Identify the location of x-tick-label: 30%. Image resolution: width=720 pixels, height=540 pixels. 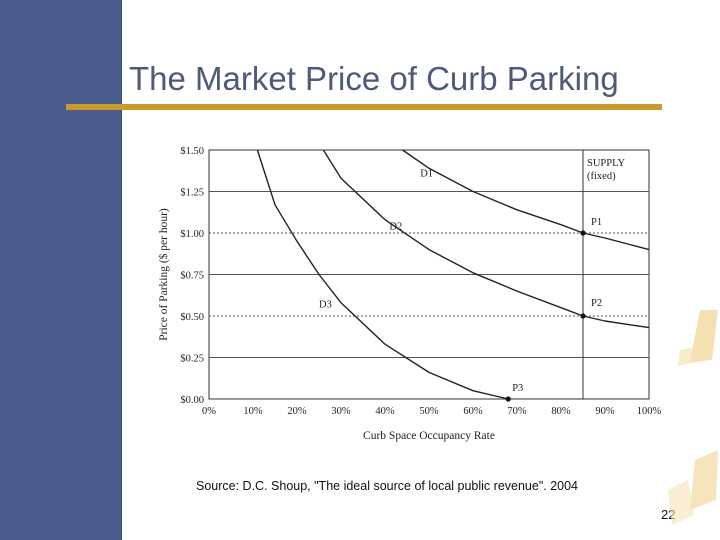
(341, 411).